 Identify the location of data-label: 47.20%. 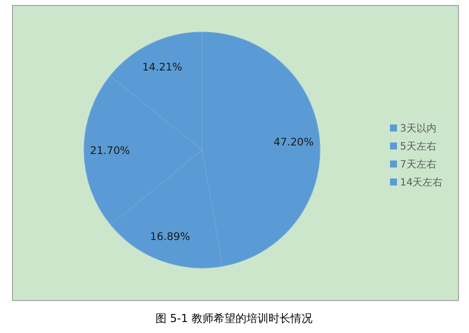
(294, 142).